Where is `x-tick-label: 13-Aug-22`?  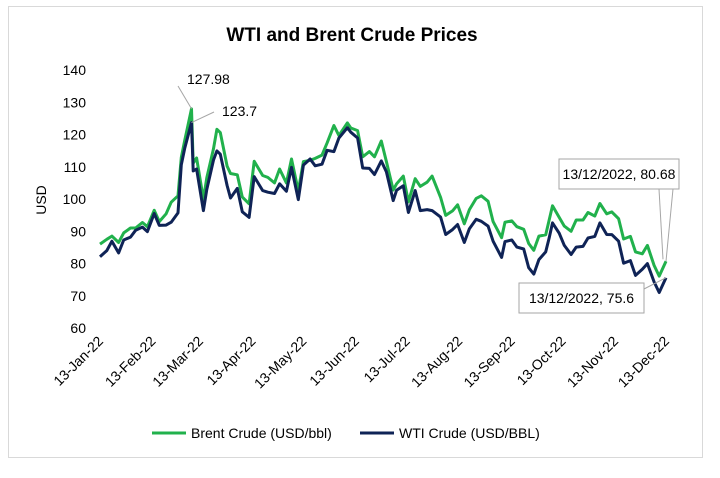 x-tick-label: 13-Aug-22 is located at coordinates (437, 362).